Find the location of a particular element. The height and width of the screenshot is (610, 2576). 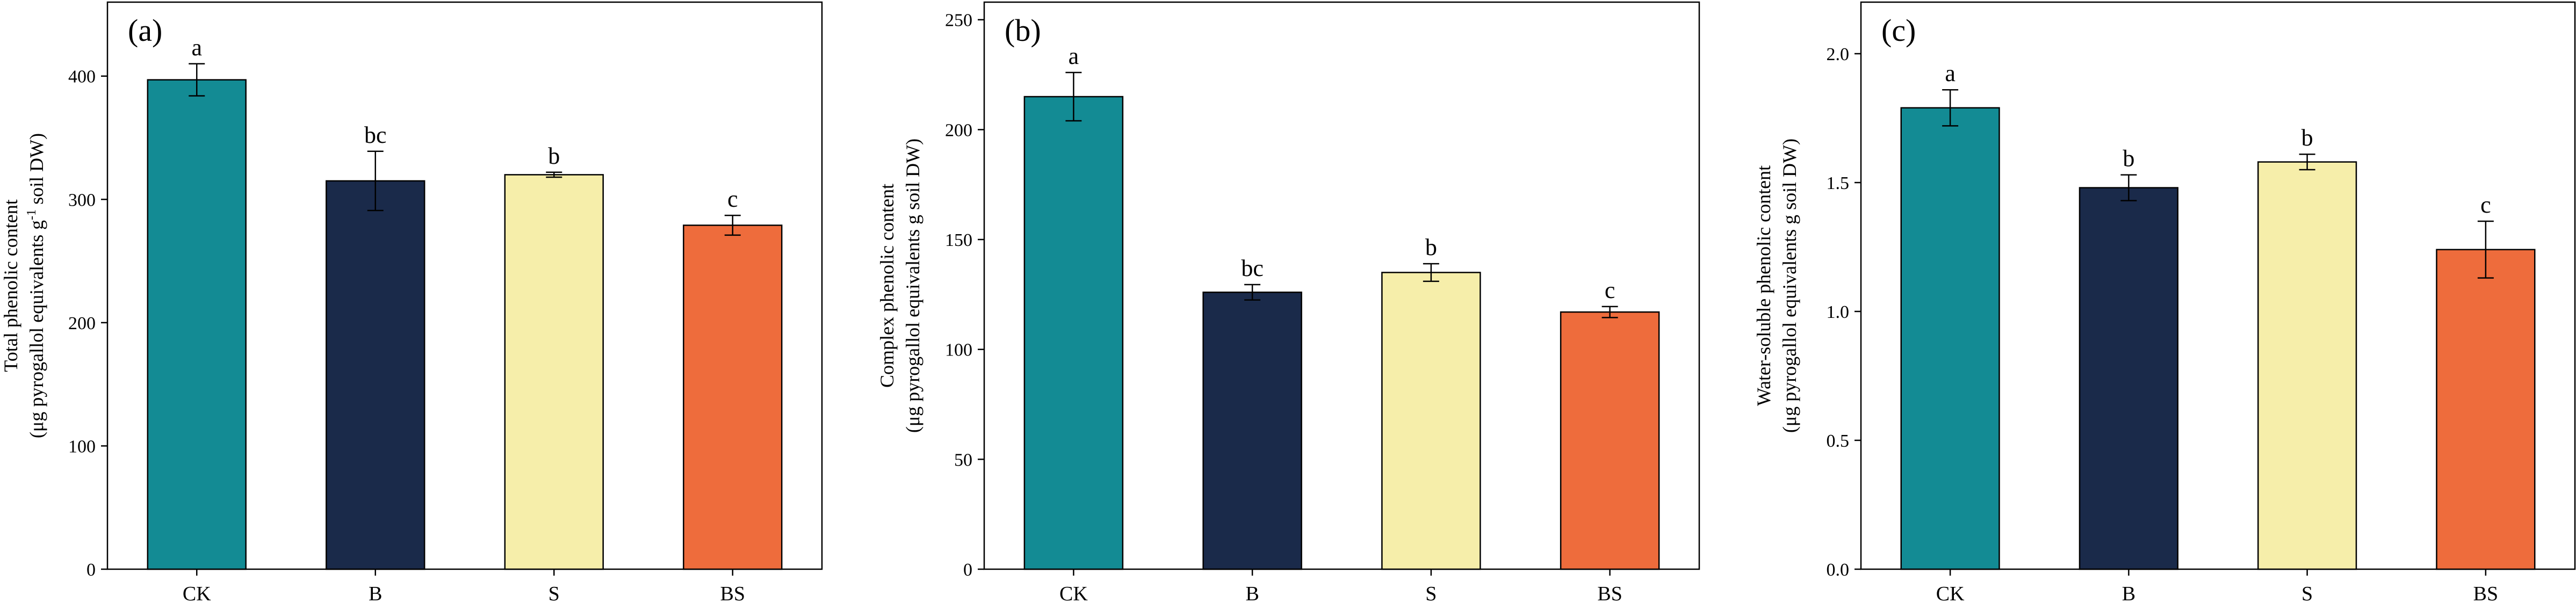

y-tick-label: 0.0 is located at coordinates (1839, 570).